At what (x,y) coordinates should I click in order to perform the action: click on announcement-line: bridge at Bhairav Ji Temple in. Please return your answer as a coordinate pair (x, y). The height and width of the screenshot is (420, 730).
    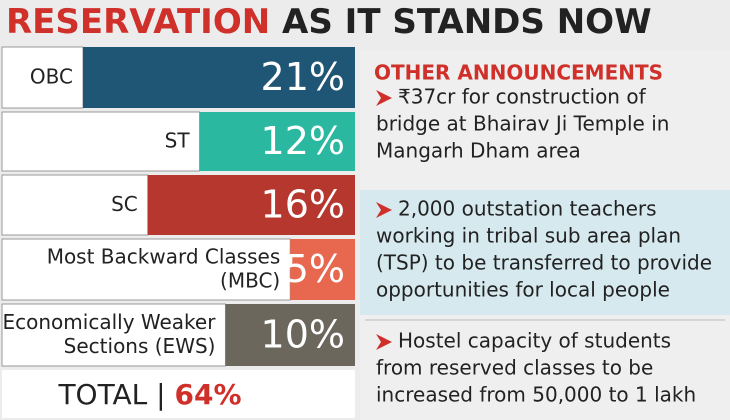
    Looking at the image, I should click on (522, 124).